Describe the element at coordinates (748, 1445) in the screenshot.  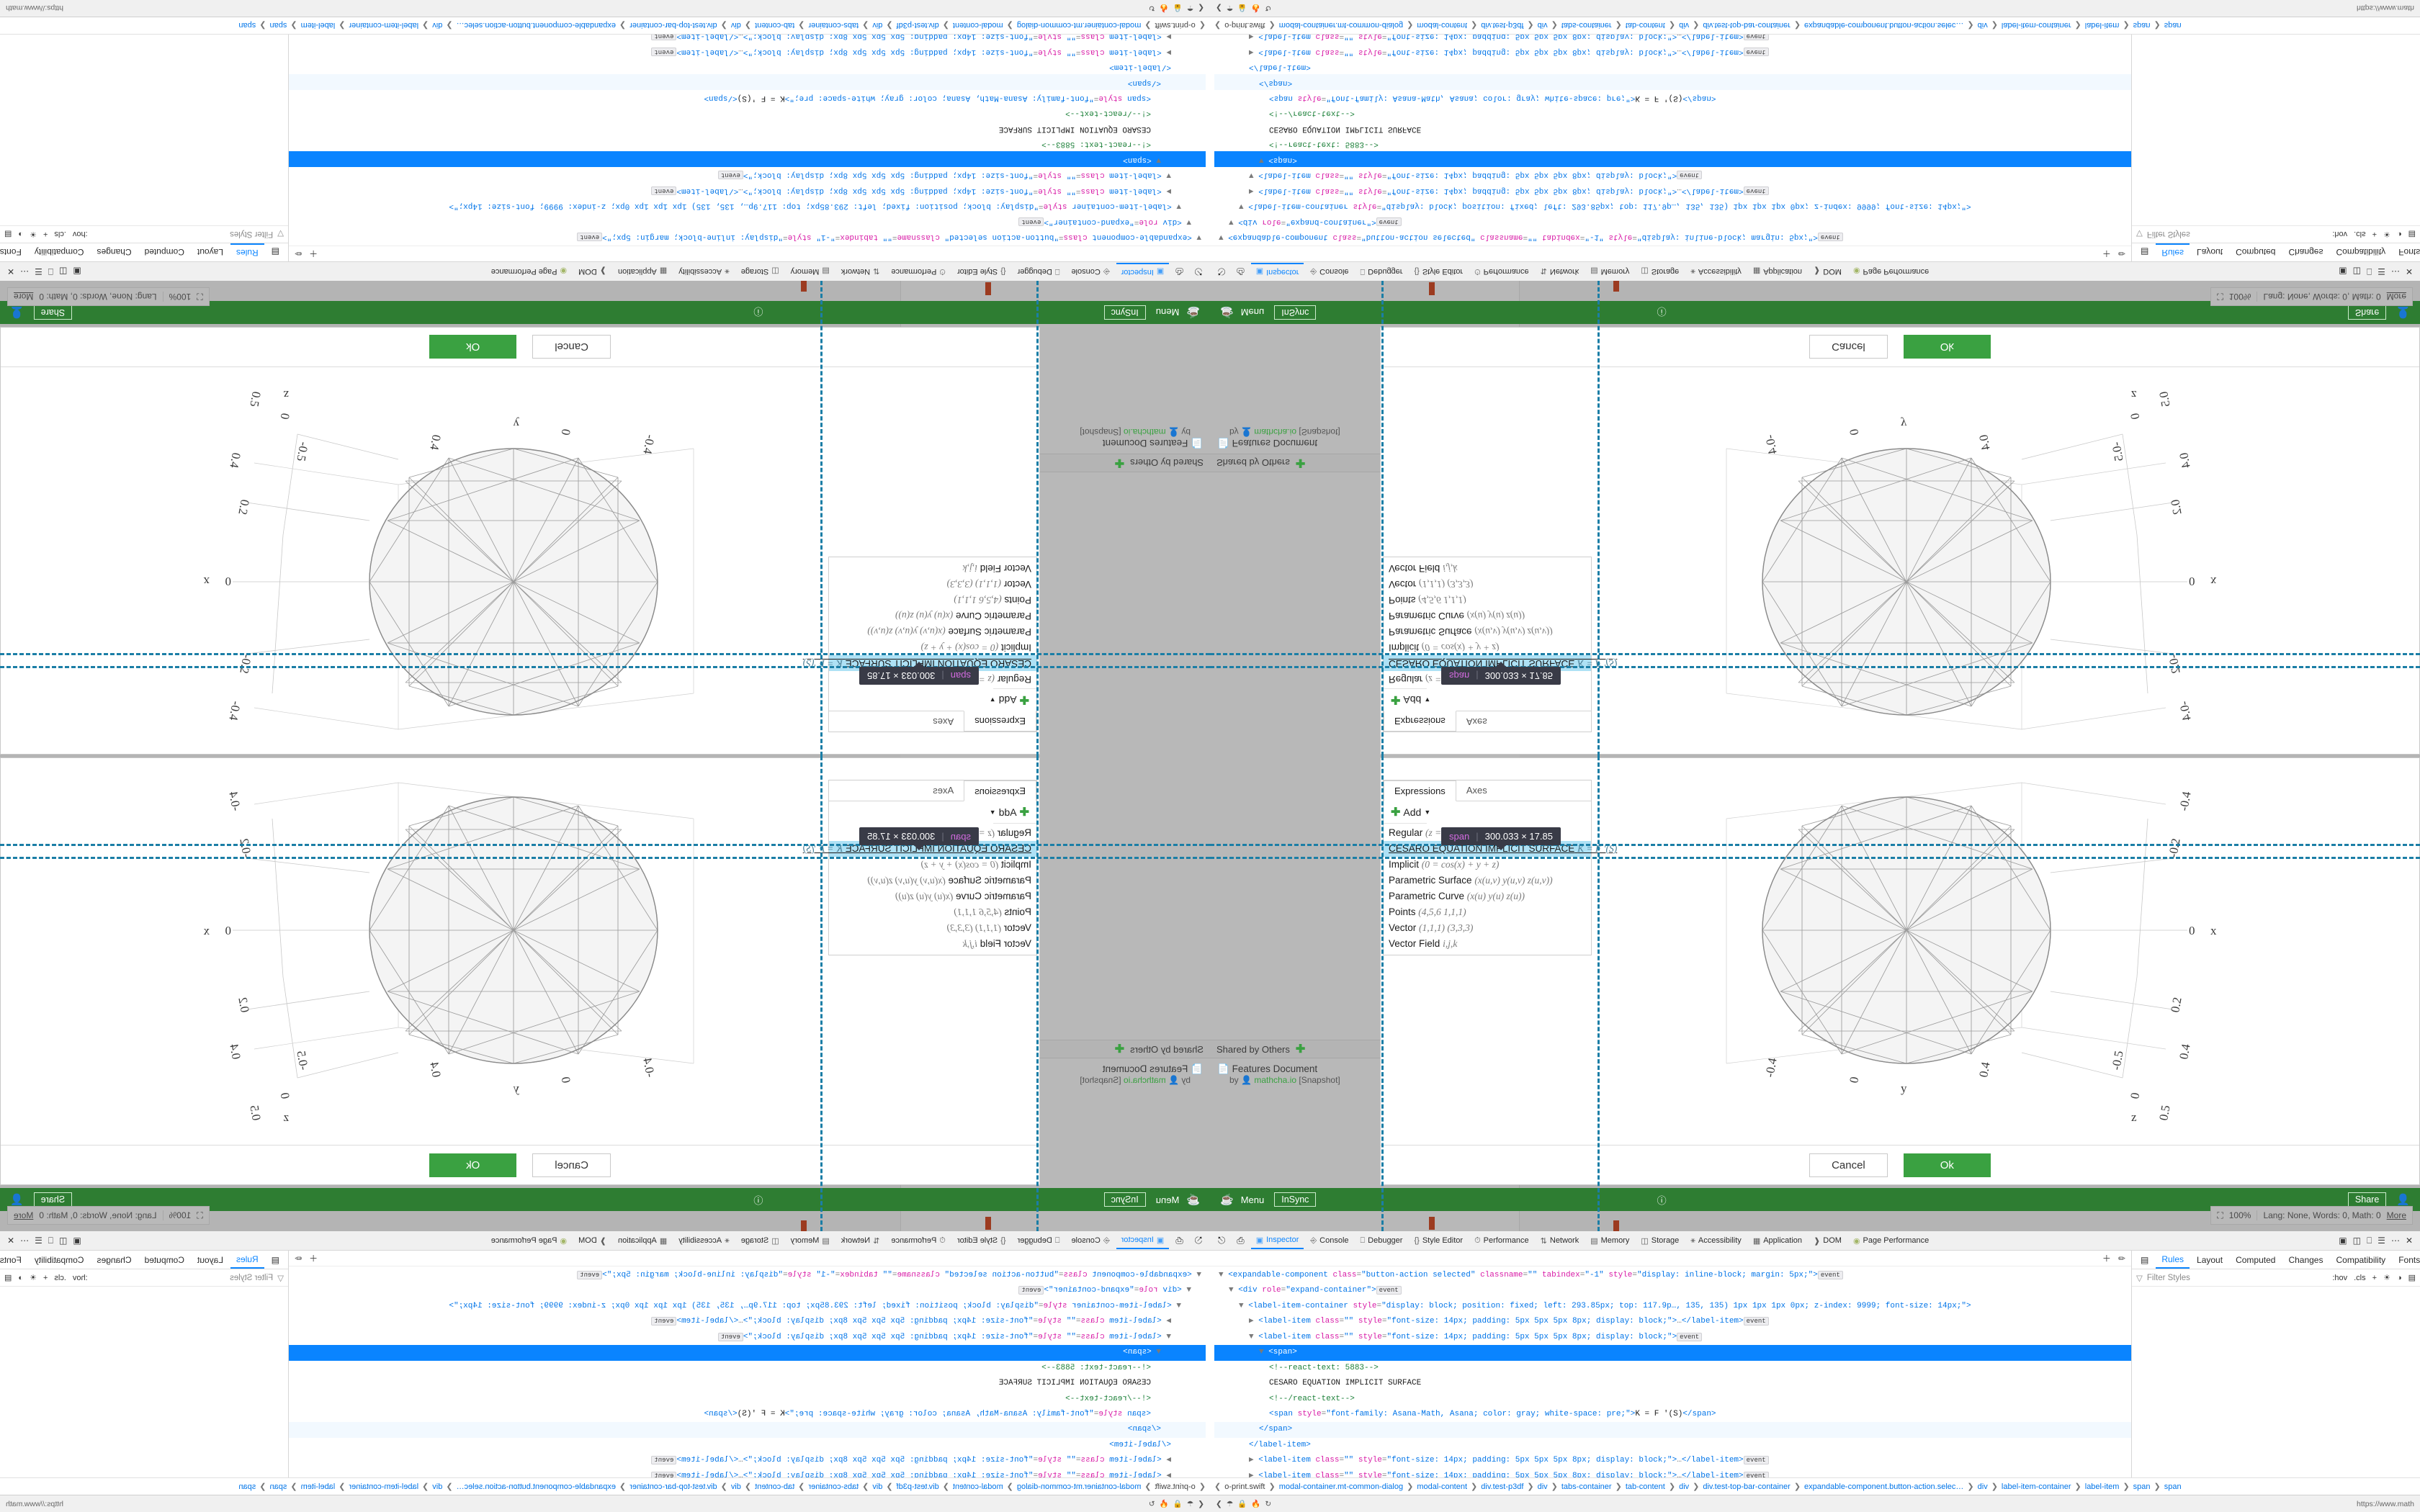
I see `markup-row: </label-item>` at that location.